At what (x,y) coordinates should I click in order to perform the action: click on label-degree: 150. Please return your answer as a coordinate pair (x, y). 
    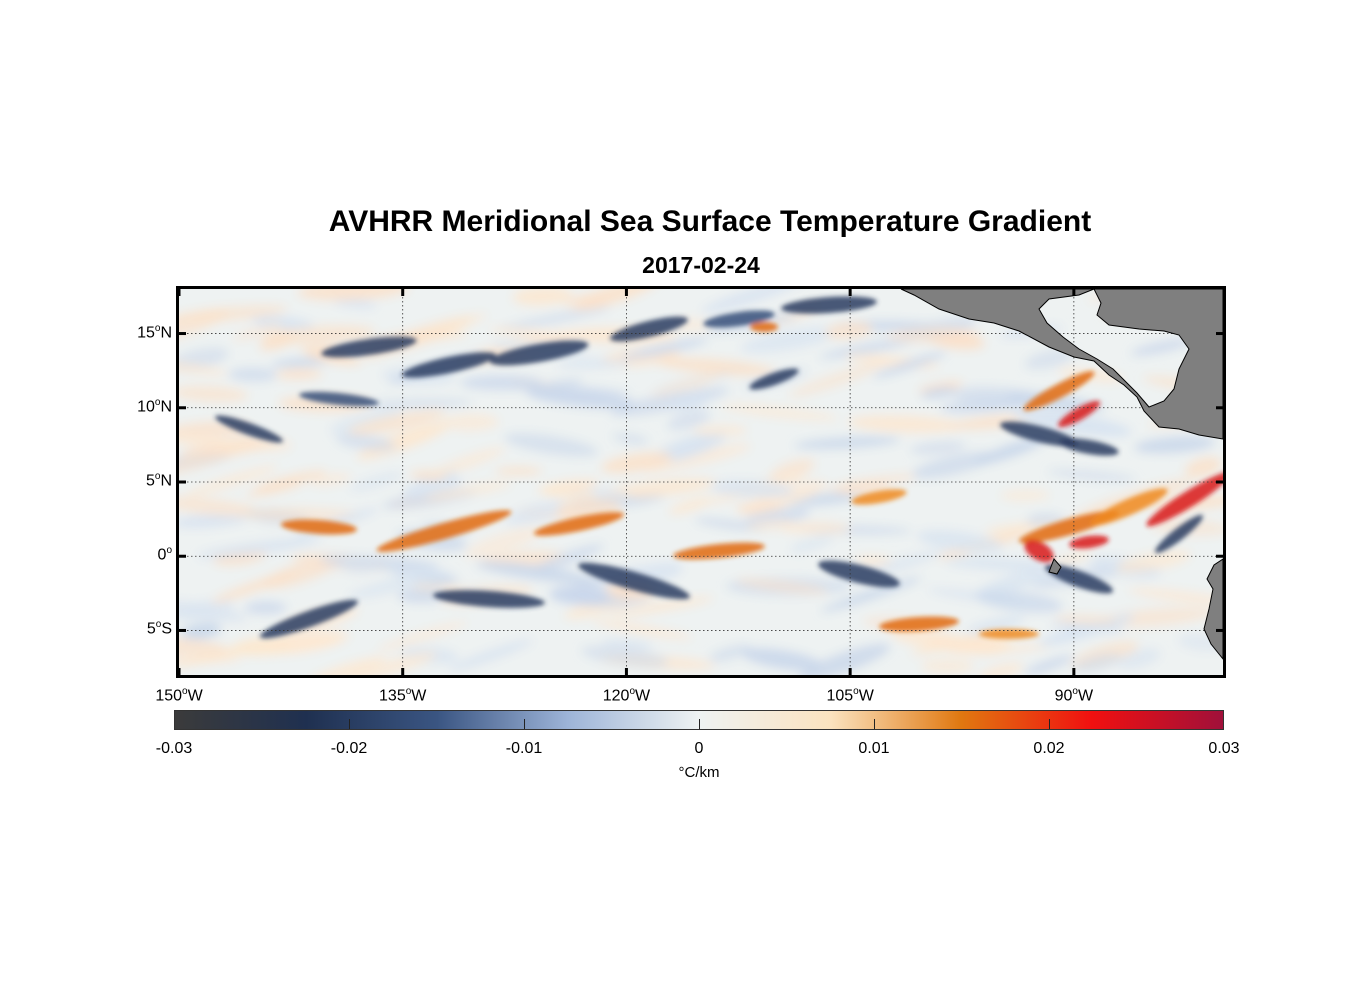
    Looking at the image, I should click on (169, 696).